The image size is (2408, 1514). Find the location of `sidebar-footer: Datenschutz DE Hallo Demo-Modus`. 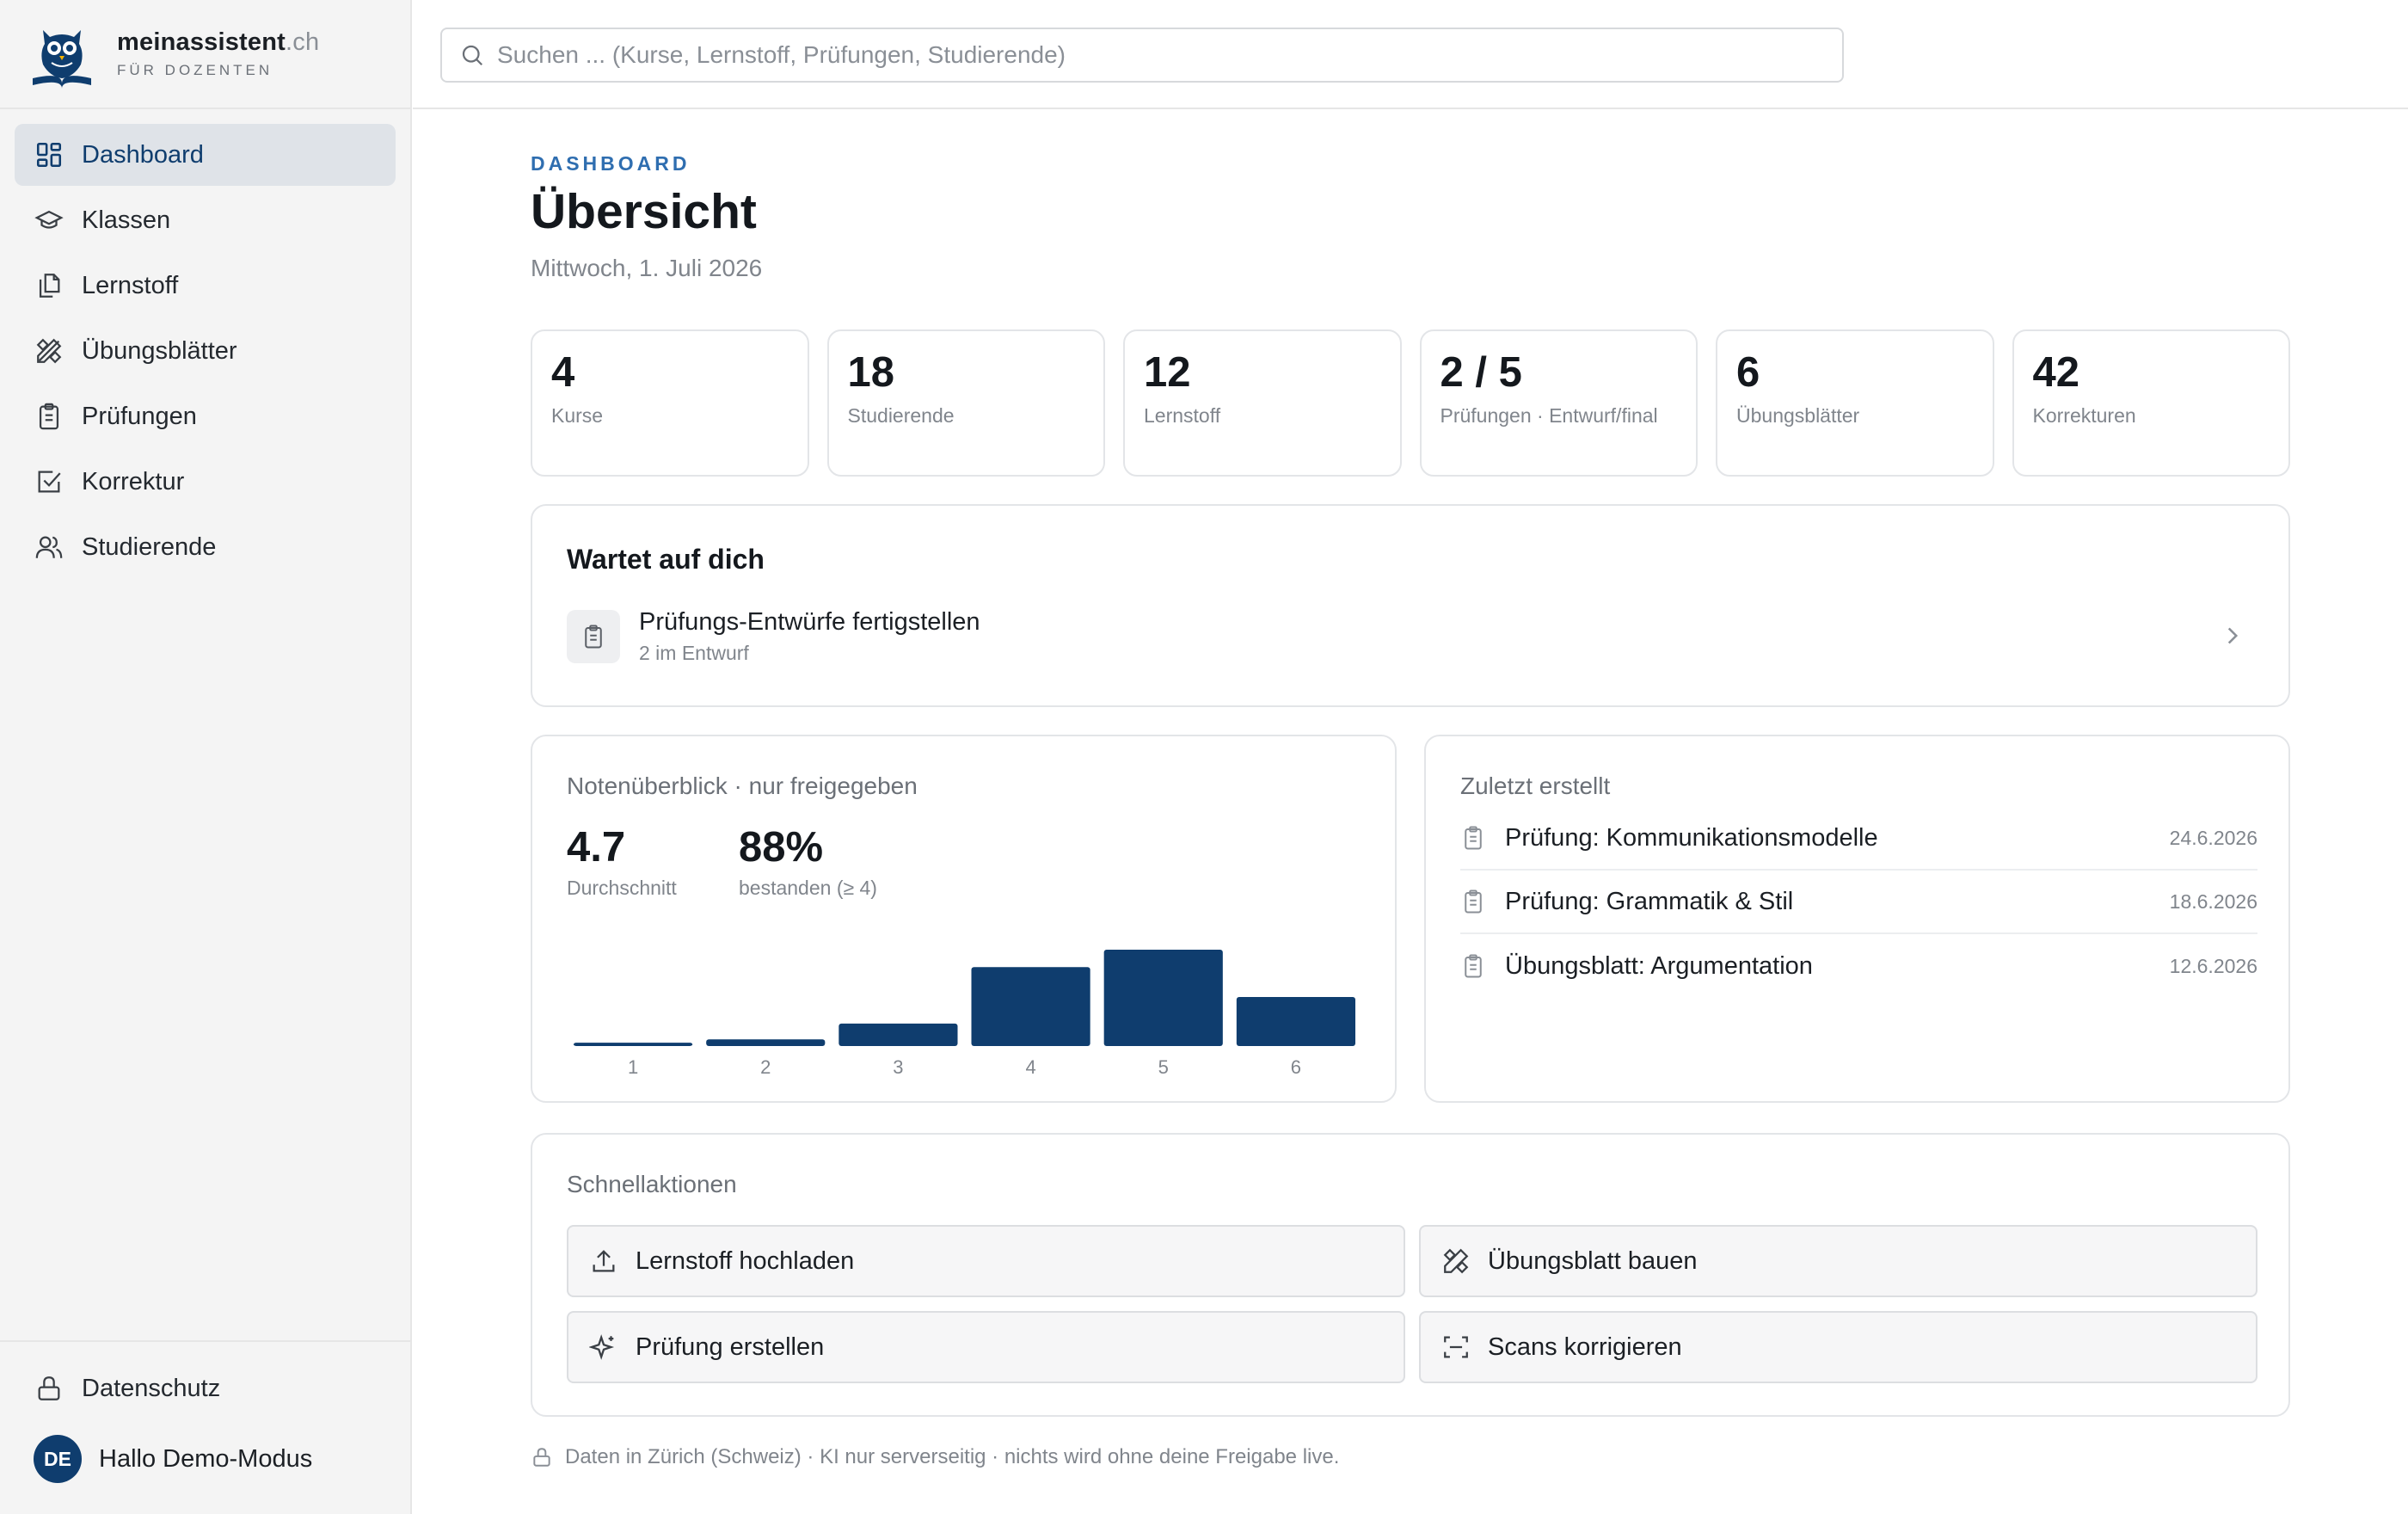

sidebar-footer: Datenschutz DE Hallo Demo-Modus is located at coordinates (205, 1427).